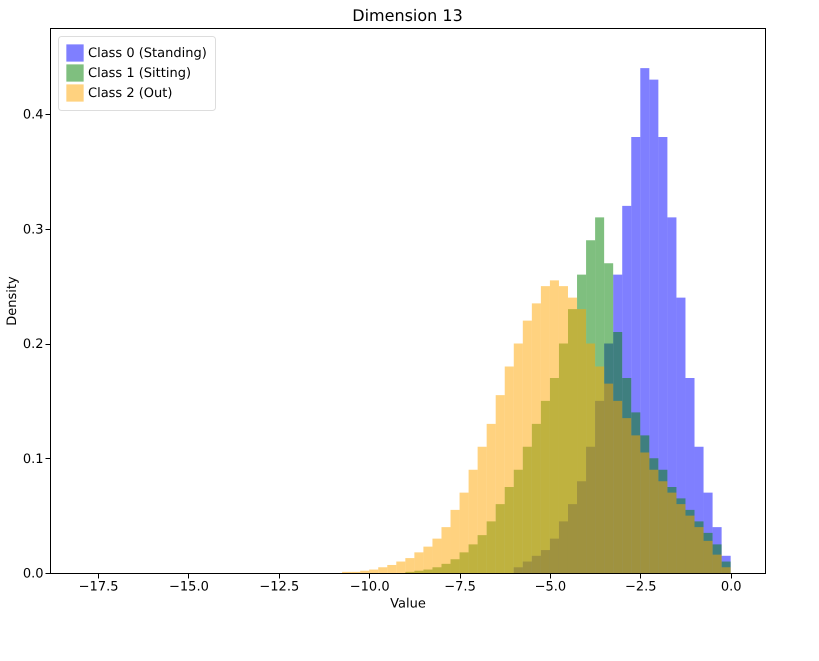  What do you see at coordinates (550, 587) in the screenshot?
I see `x-tick-label: −5.0` at bounding box center [550, 587].